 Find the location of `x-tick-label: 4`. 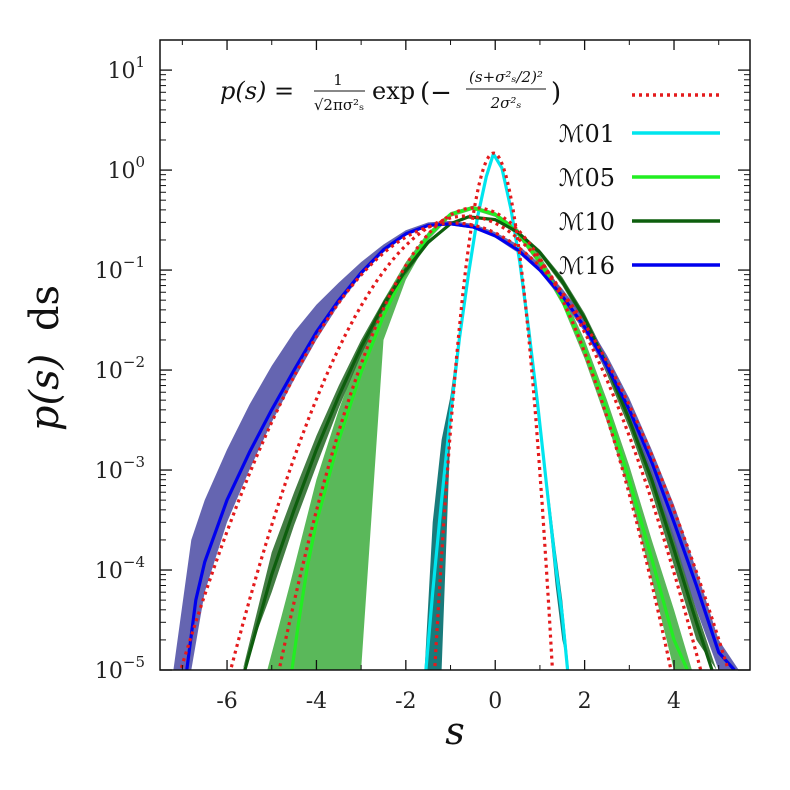

x-tick-label: 4 is located at coordinates (674, 701).